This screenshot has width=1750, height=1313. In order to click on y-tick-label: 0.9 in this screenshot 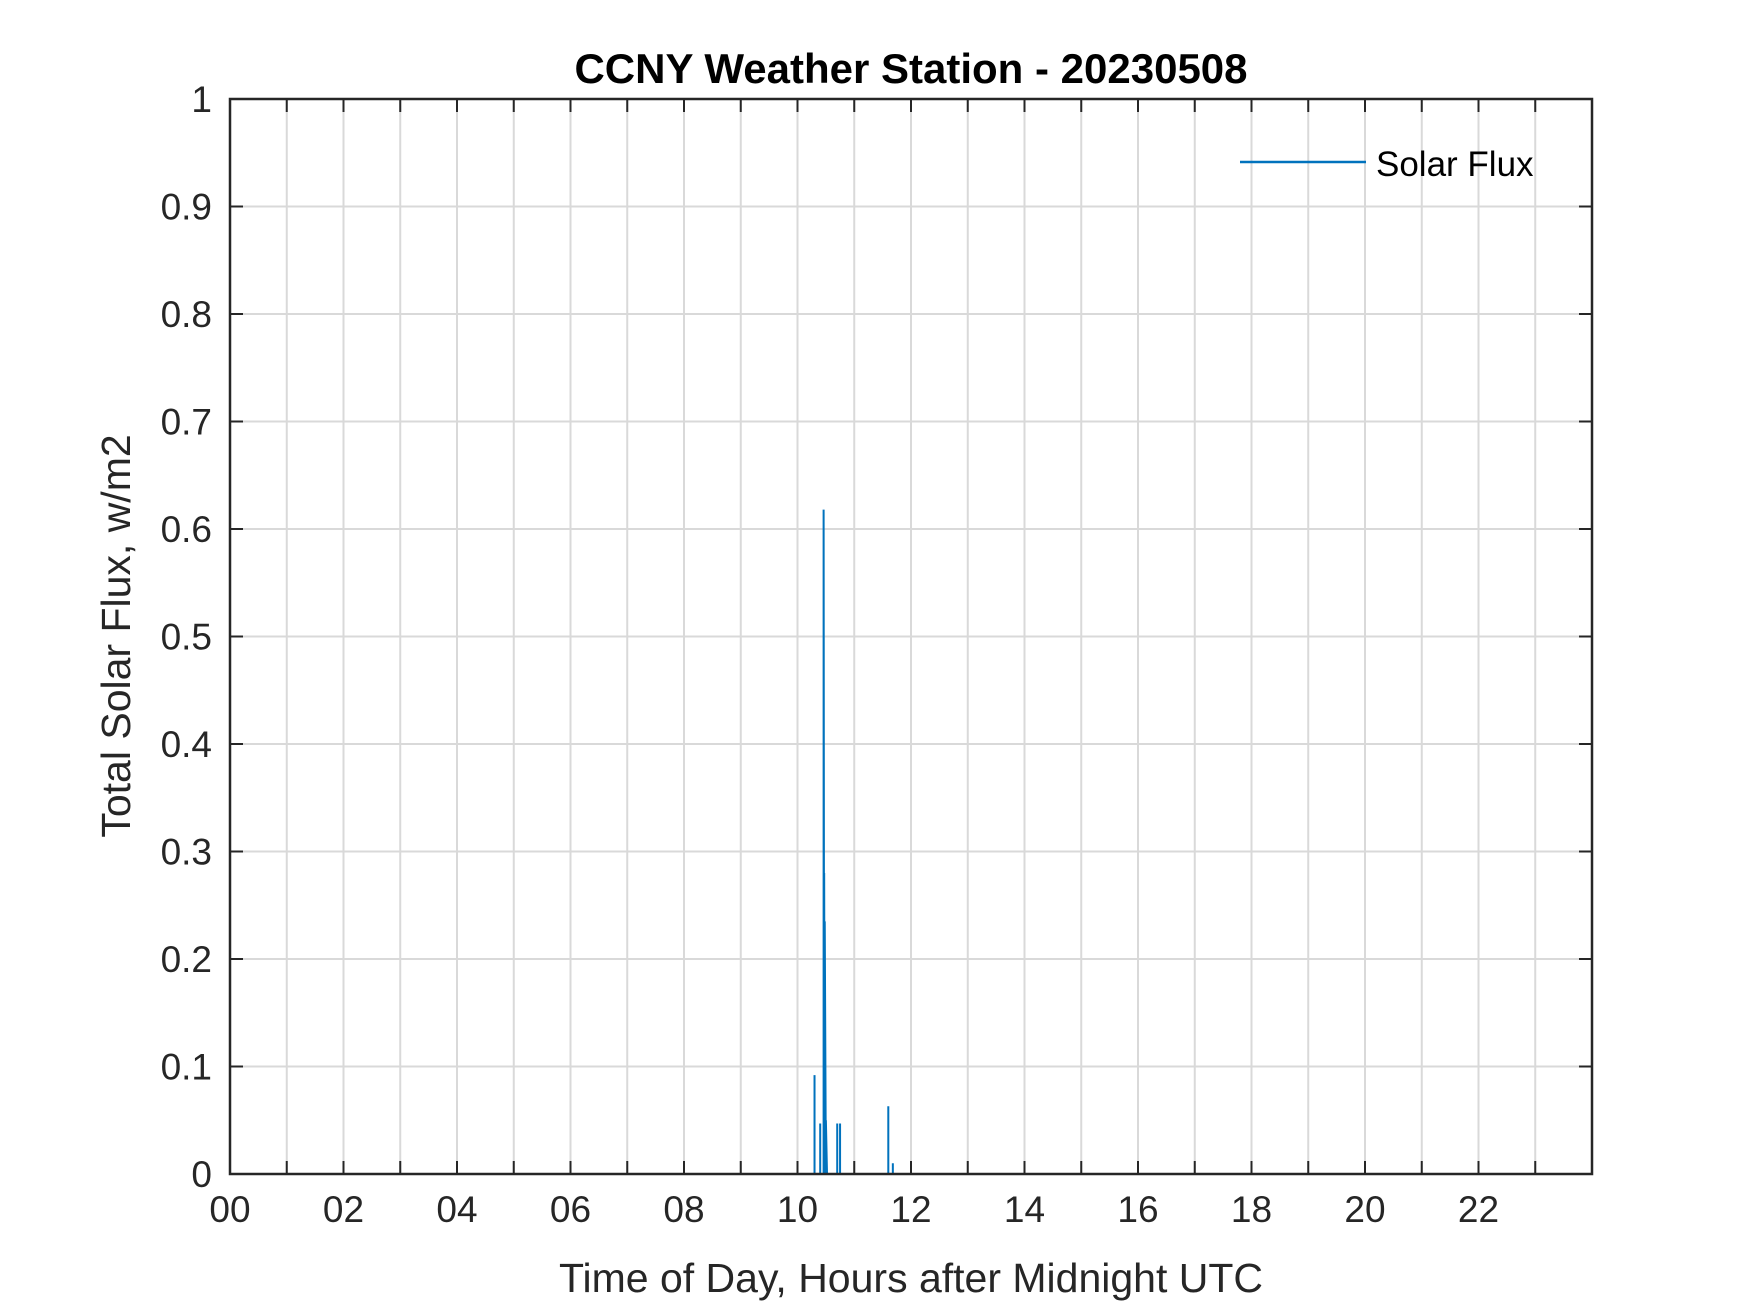, I will do `click(186, 207)`.